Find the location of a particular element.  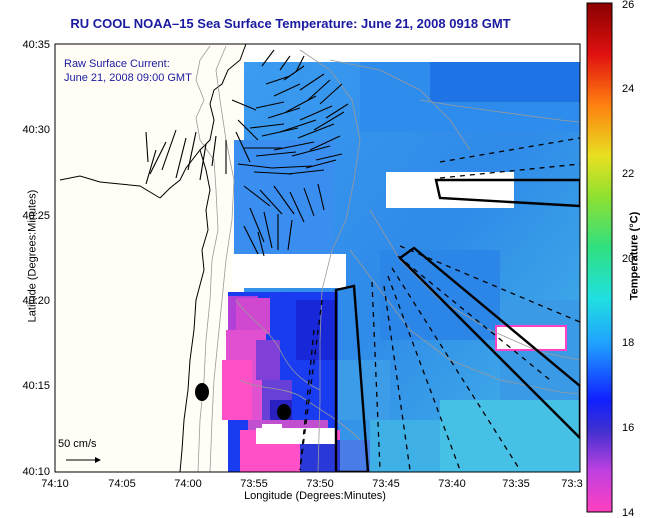

colorbar-tick: 26 is located at coordinates (628, 5).